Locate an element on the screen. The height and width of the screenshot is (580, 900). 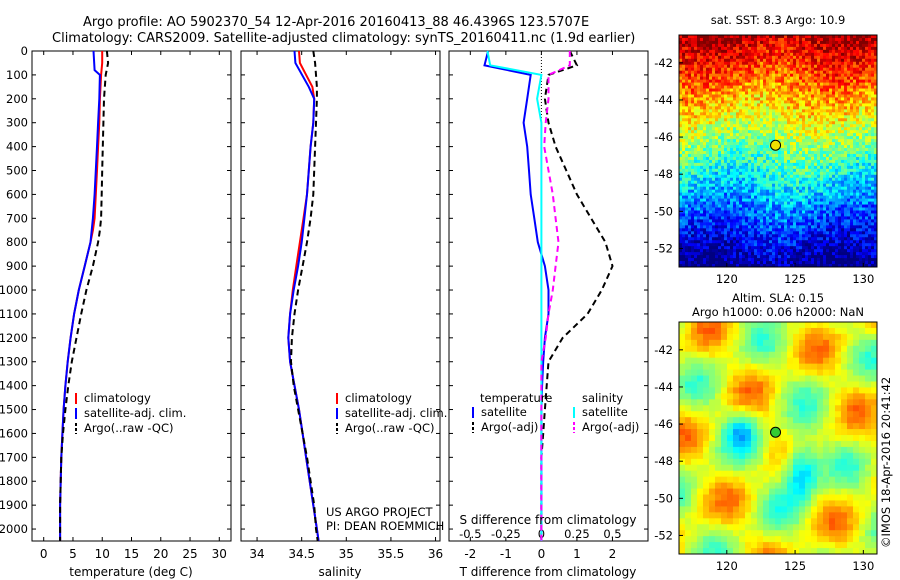
y-tick-label: 100 is located at coordinates (17, 75).